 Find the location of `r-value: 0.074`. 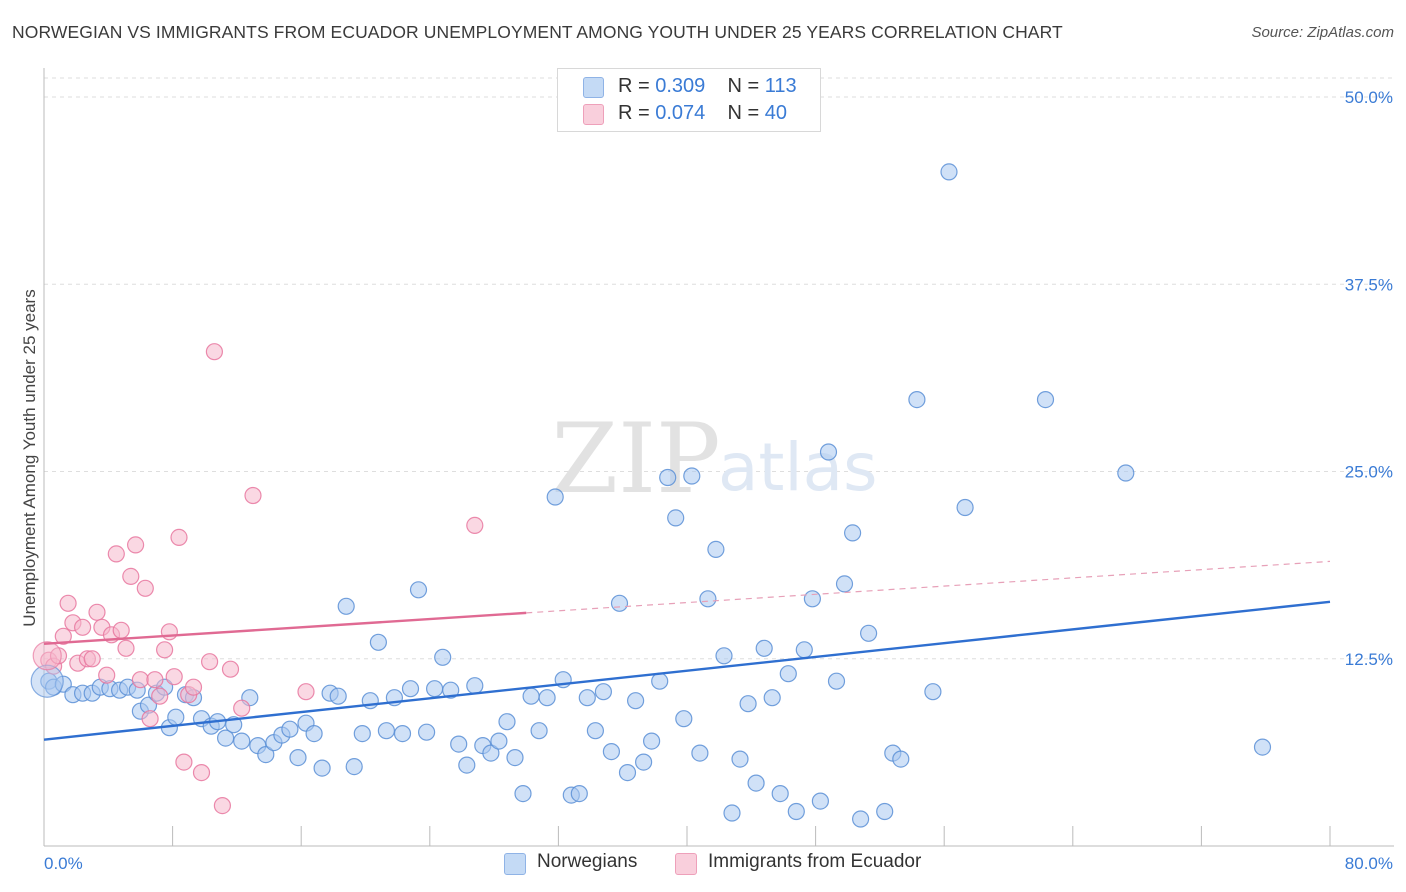

r-value: 0.074 is located at coordinates (680, 113).